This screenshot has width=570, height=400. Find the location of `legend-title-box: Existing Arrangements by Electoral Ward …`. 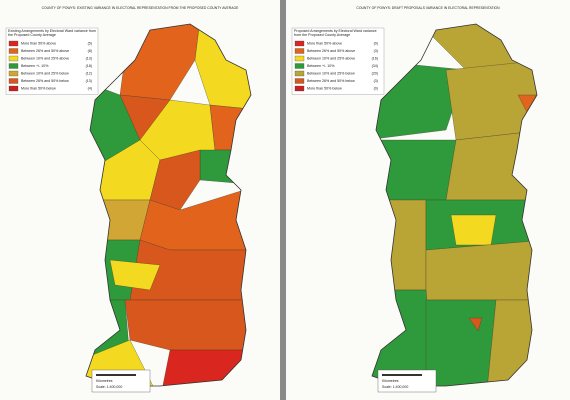

legend-title-box: Existing Arrangements by Electoral Ward … is located at coordinates (52, 33).